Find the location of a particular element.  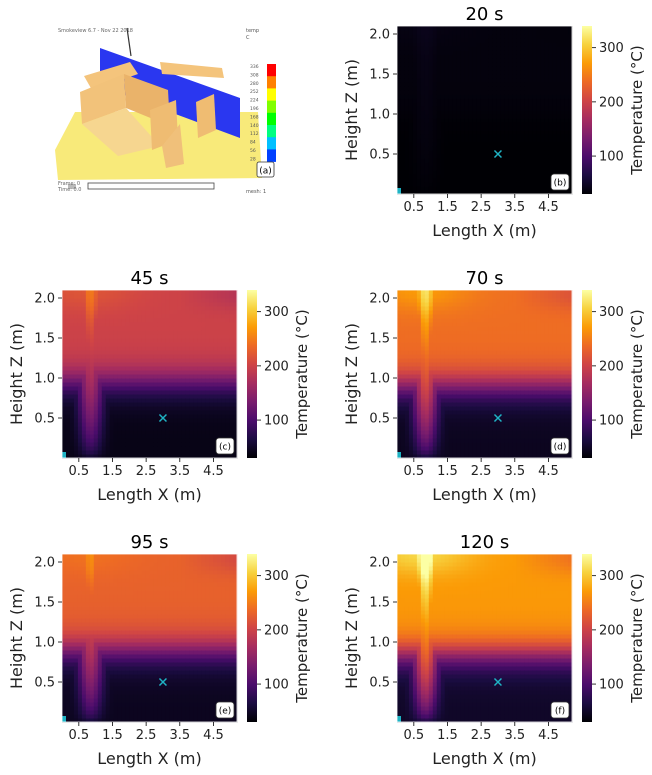

panel-label-box is located at coordinates (225, 446).